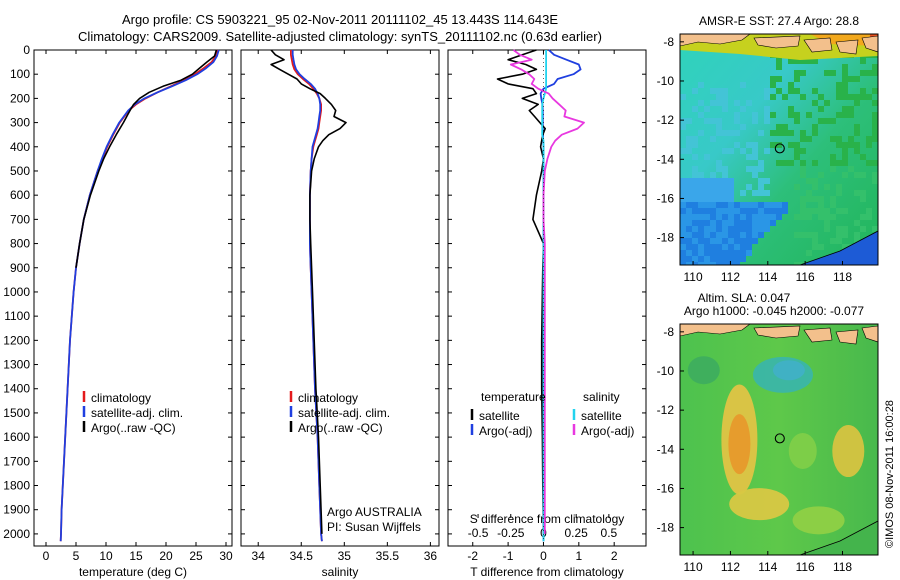  What do you see at coordinates (136, 556) in the screenshot?
I see `x-tick-label: 15` at bounding box center [136, 556].